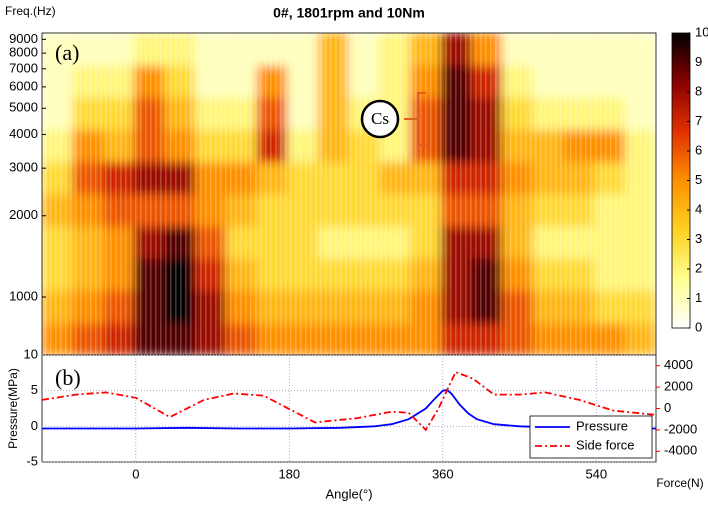  I want to click on y-tick-label: 2000, so click(23, 214).